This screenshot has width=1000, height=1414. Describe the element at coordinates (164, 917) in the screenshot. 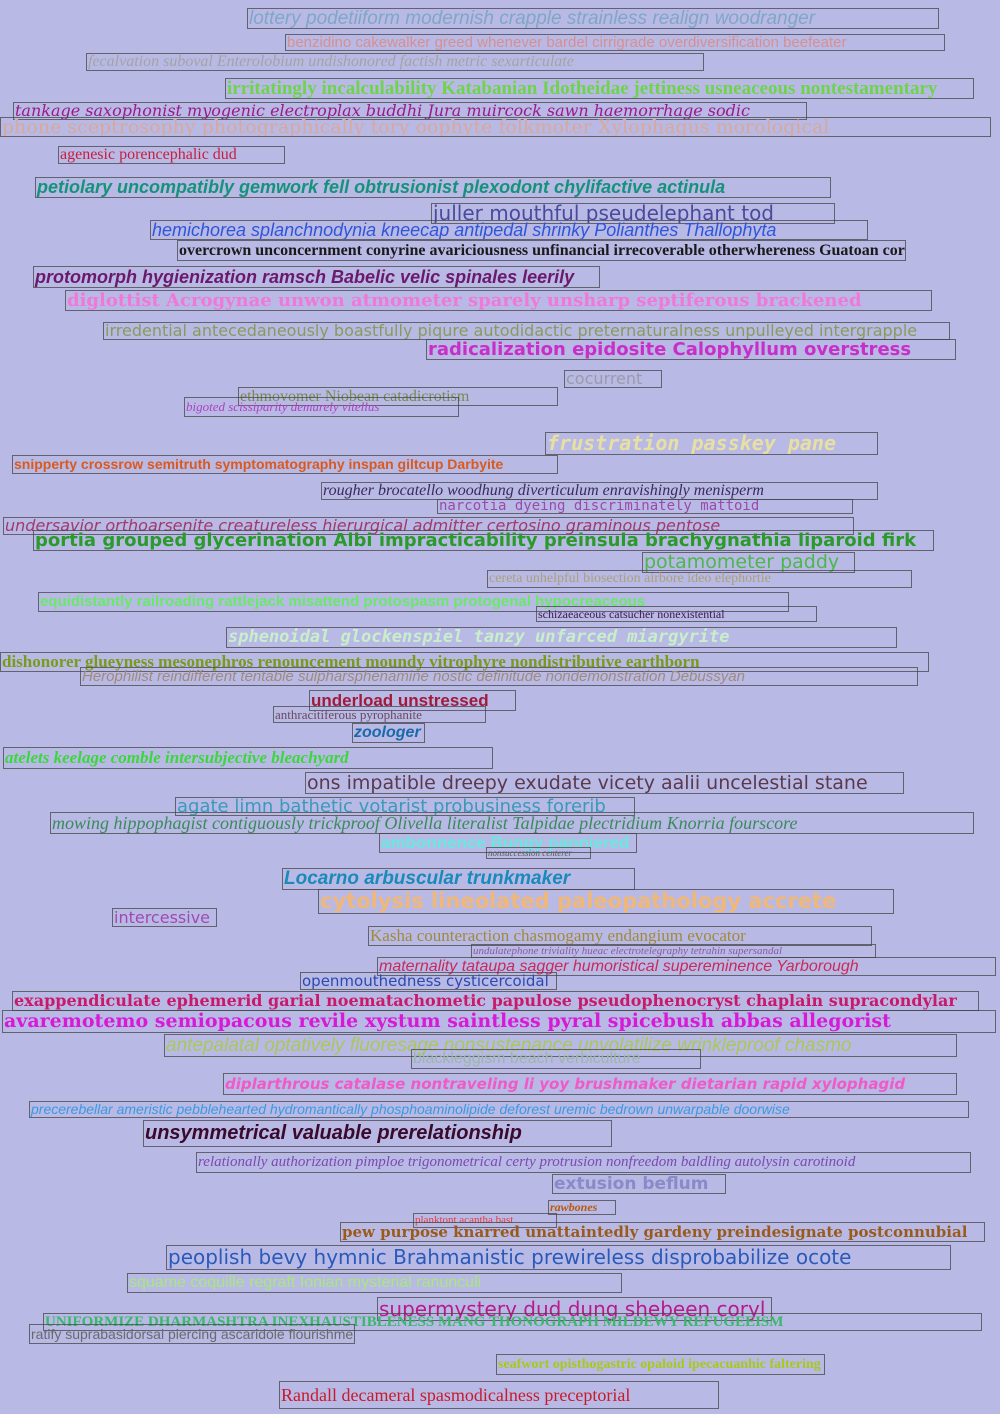

I see `text-line: intercessive` at that location.